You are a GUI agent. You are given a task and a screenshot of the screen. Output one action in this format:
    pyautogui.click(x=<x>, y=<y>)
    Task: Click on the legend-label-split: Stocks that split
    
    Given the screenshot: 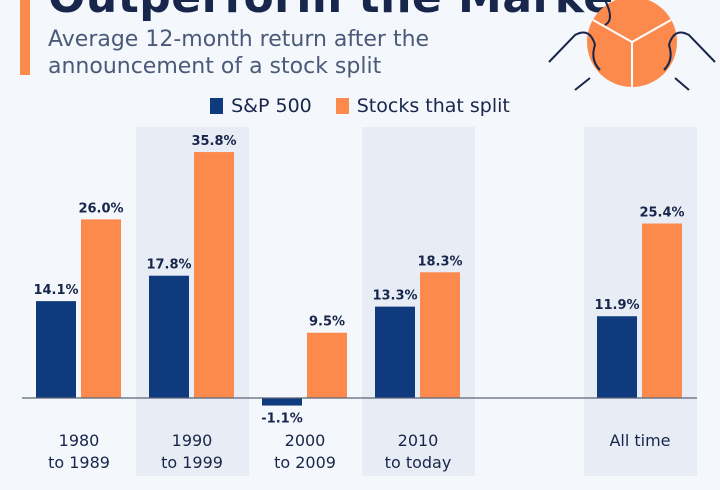 What is the action you would take?
    pyautogui.click(x=433, y=106)
    